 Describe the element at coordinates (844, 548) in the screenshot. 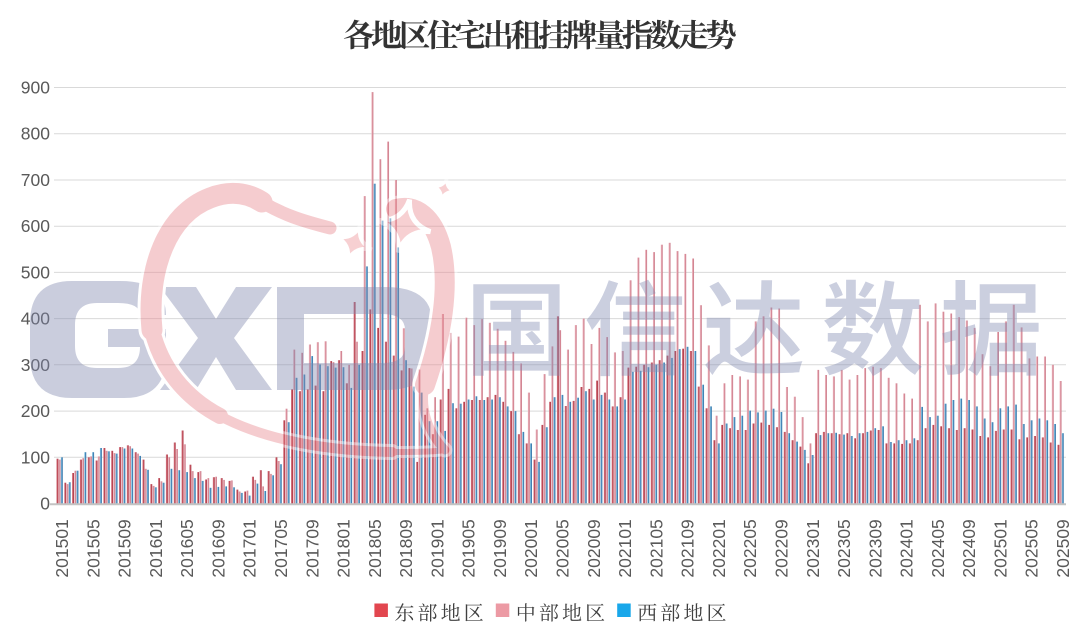

I see `svg-text: 202305` at that location.